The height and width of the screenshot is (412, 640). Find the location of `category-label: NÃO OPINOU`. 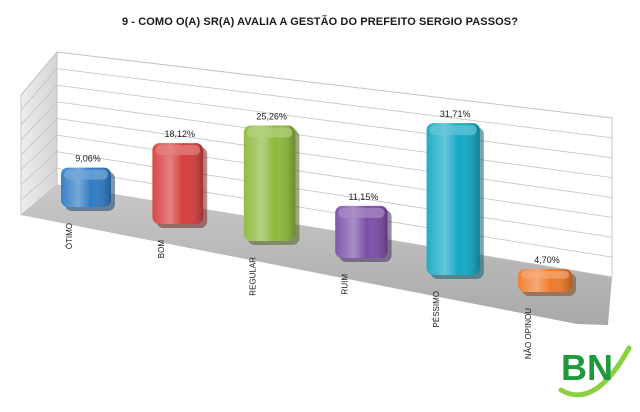

category-label: NÃO OPINOU is located at coordinates (528, 333).